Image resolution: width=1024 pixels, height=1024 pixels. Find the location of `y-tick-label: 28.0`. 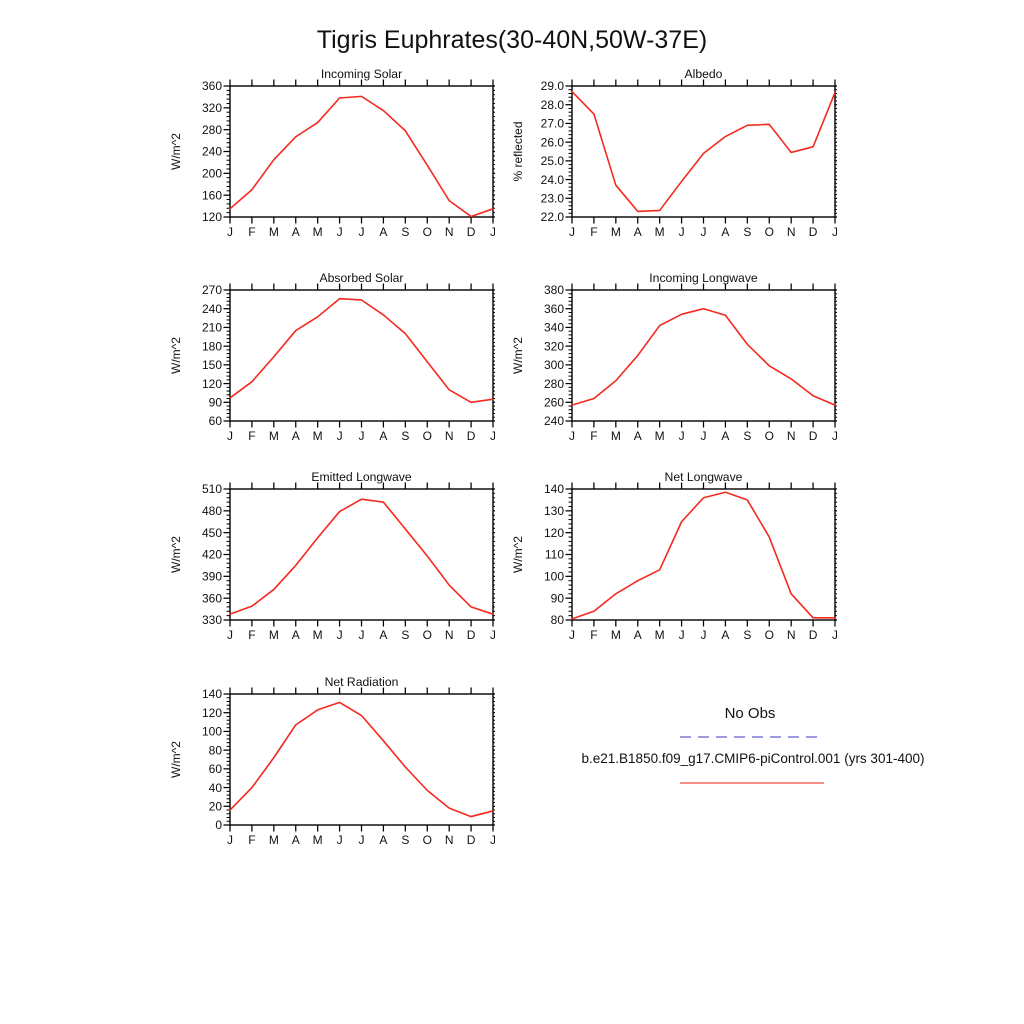

y-tick-label: 28.0 is located at coordinates (553, 105).